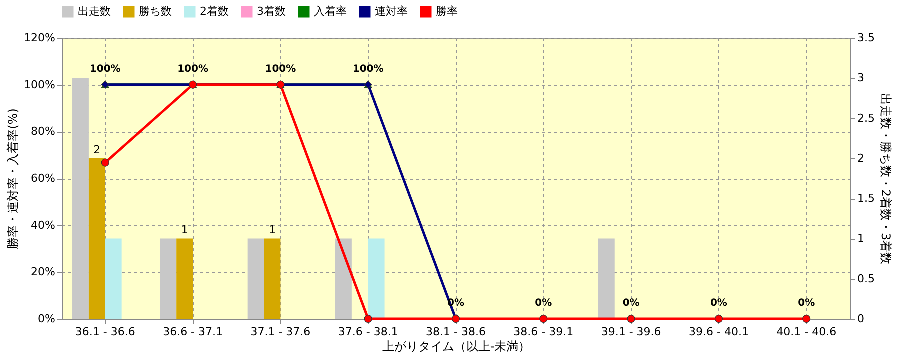  Describe the element at coordinates (718, 332) in the screenshot. I see `x-tick-label: 39.6 - 40.1` at that location.